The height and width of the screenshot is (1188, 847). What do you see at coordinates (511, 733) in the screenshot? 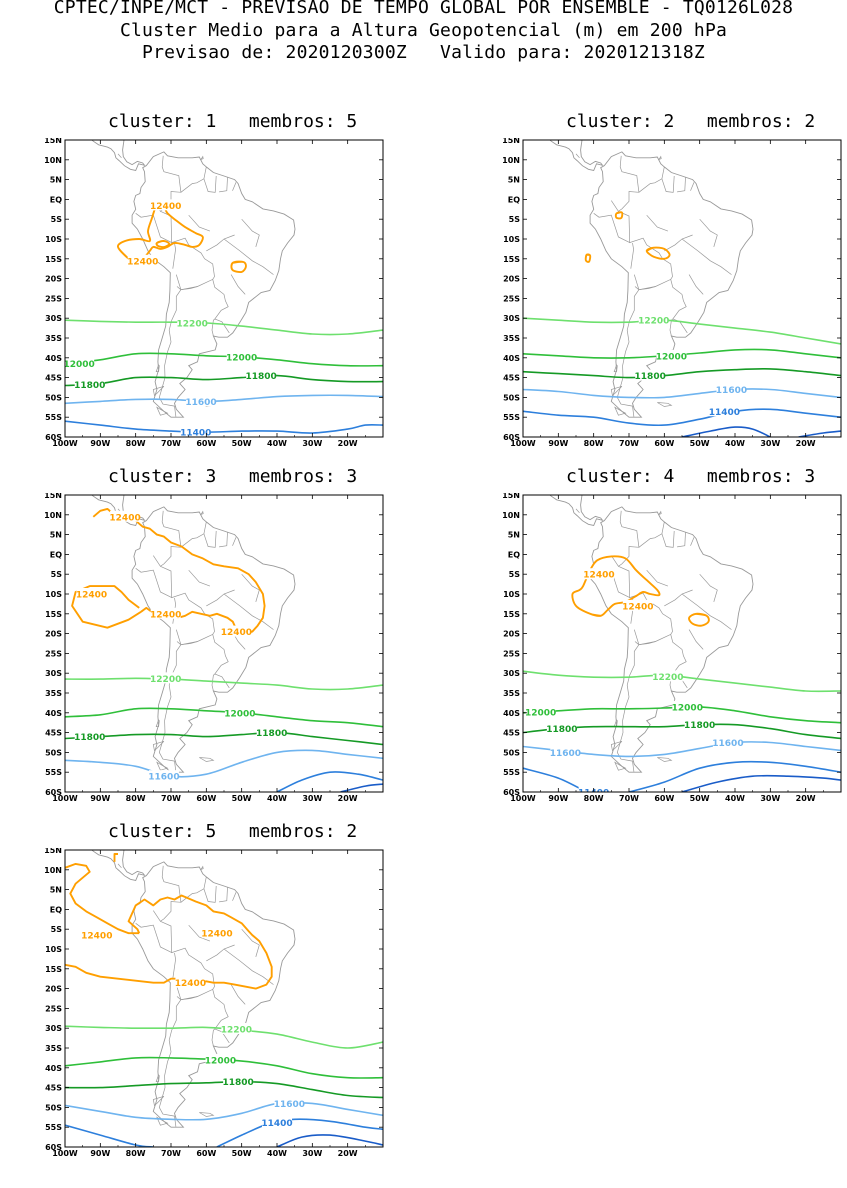
I see `lat-label: 45S` at bounding box center [511, 733].